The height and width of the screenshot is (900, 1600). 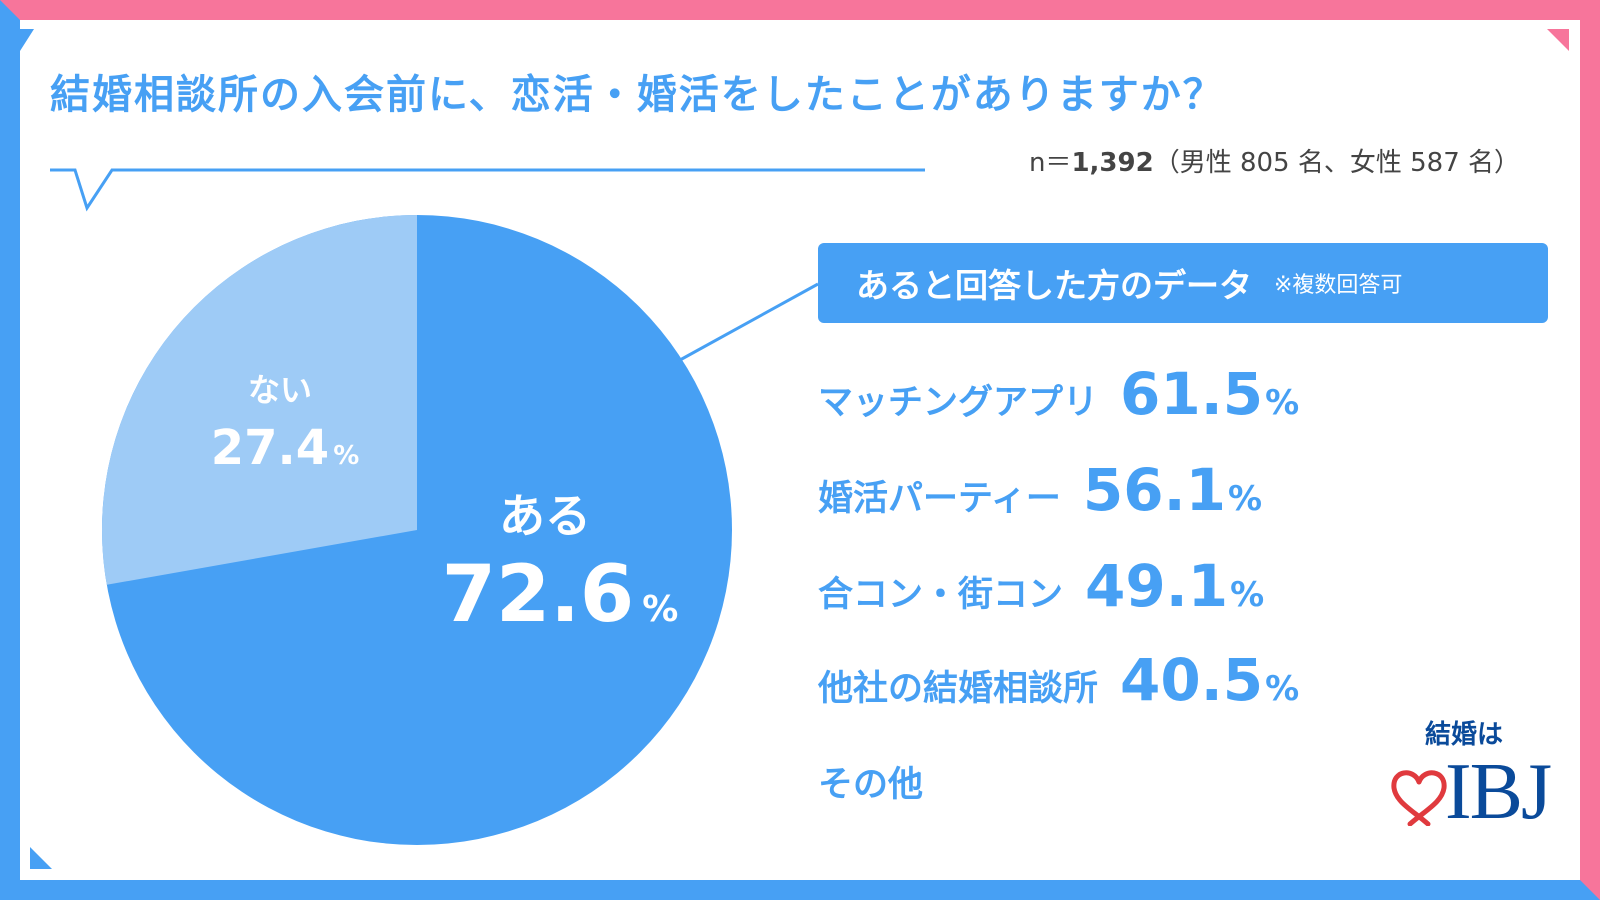 What do you see at coordinates (545, 516) in the screenshot?
I see `pie-label-aru: ある` at bounding box center [545, 516].